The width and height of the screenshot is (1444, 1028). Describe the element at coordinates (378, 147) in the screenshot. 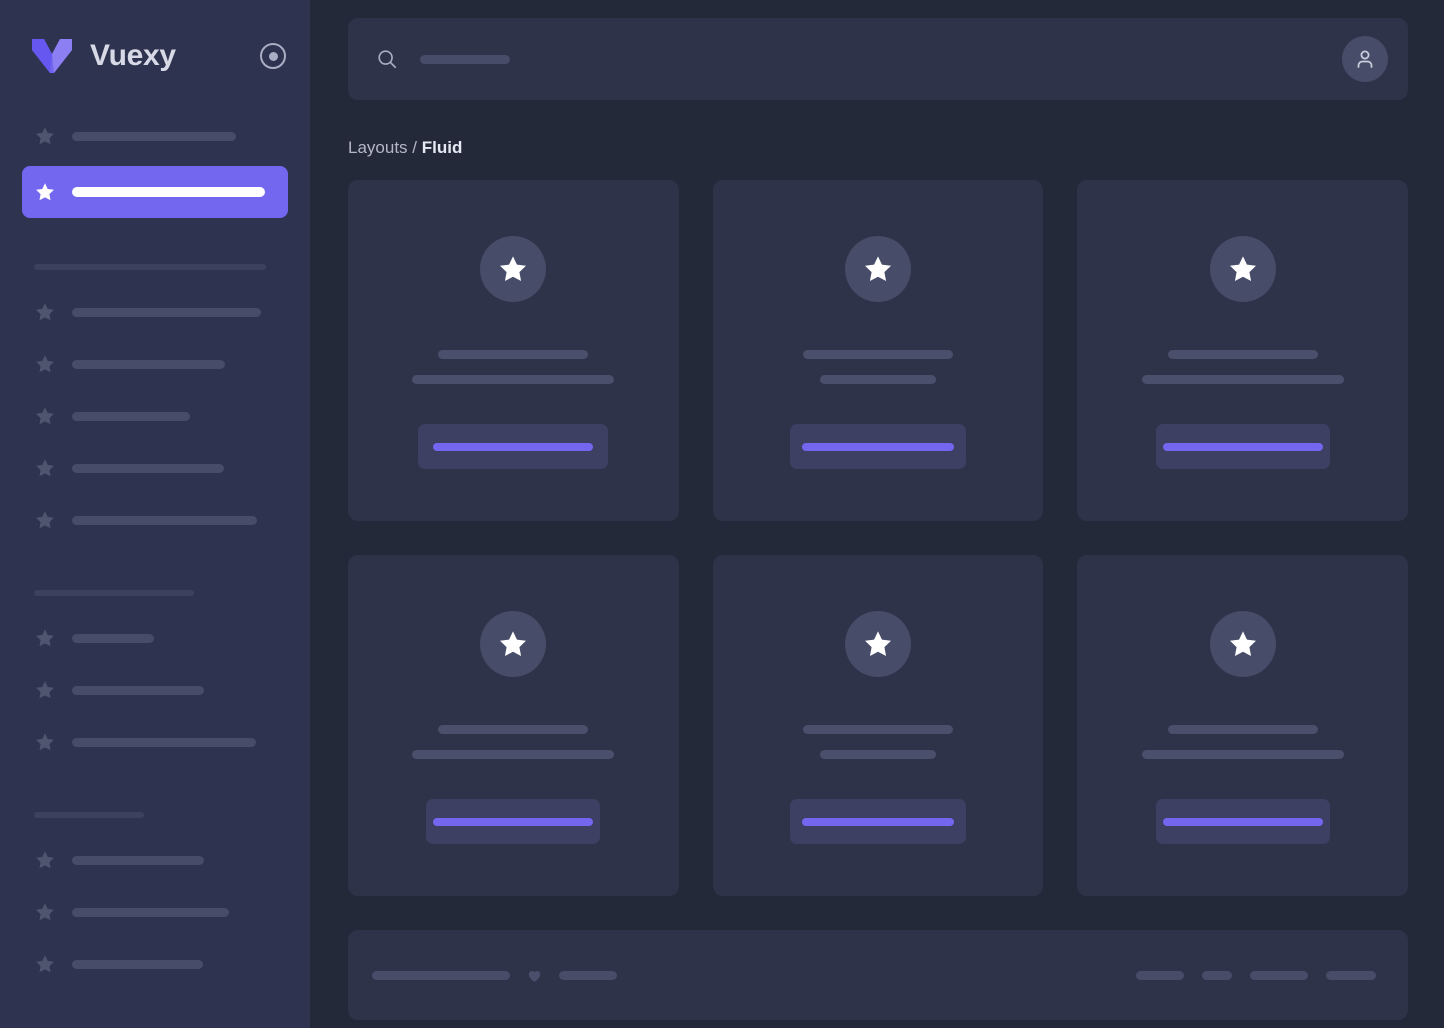

I see `breadcrumb-parent: Layouts` at that location.